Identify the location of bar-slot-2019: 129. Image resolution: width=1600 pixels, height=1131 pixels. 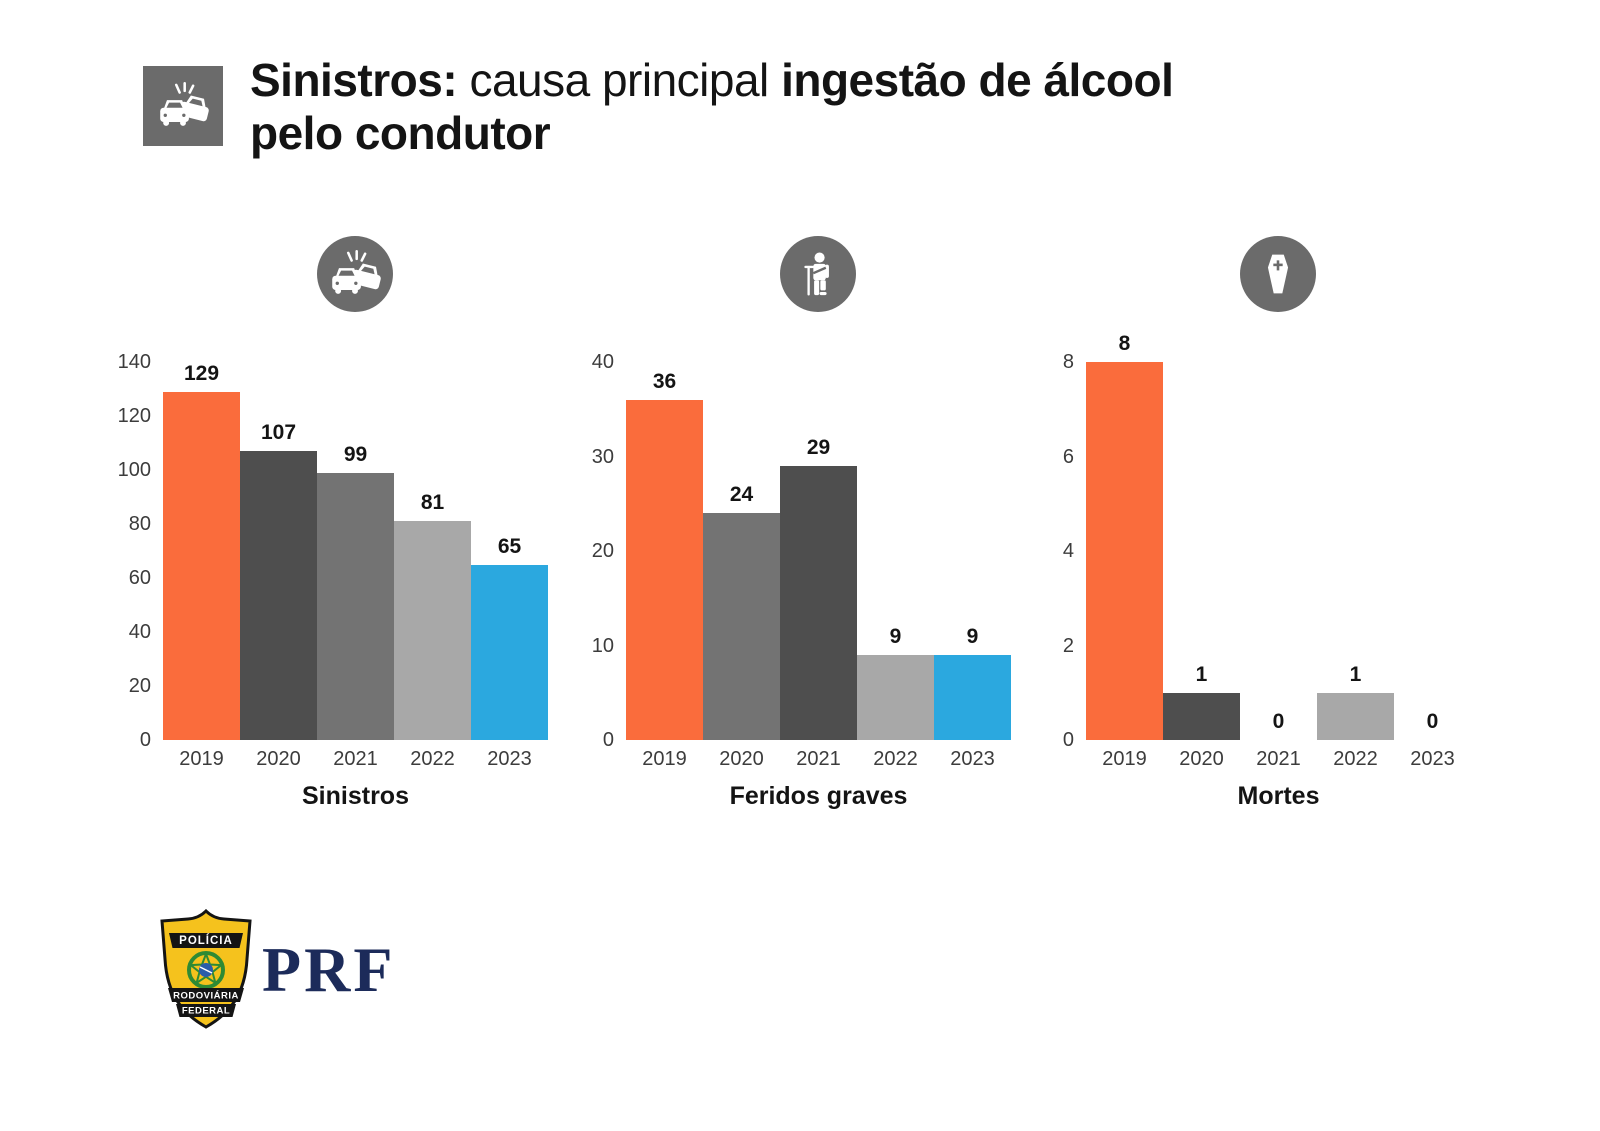
(201, 551).